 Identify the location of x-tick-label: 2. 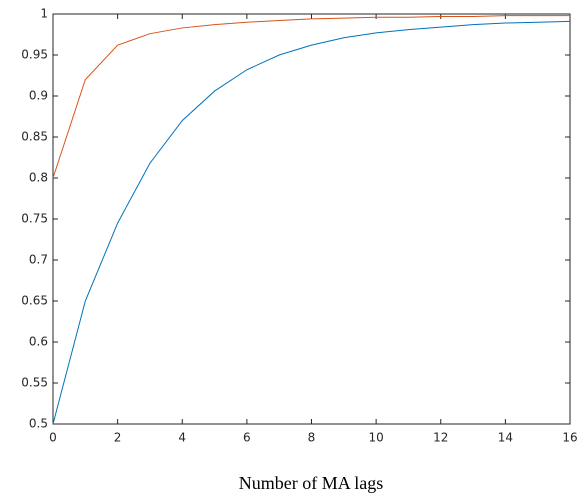
(118, 438).